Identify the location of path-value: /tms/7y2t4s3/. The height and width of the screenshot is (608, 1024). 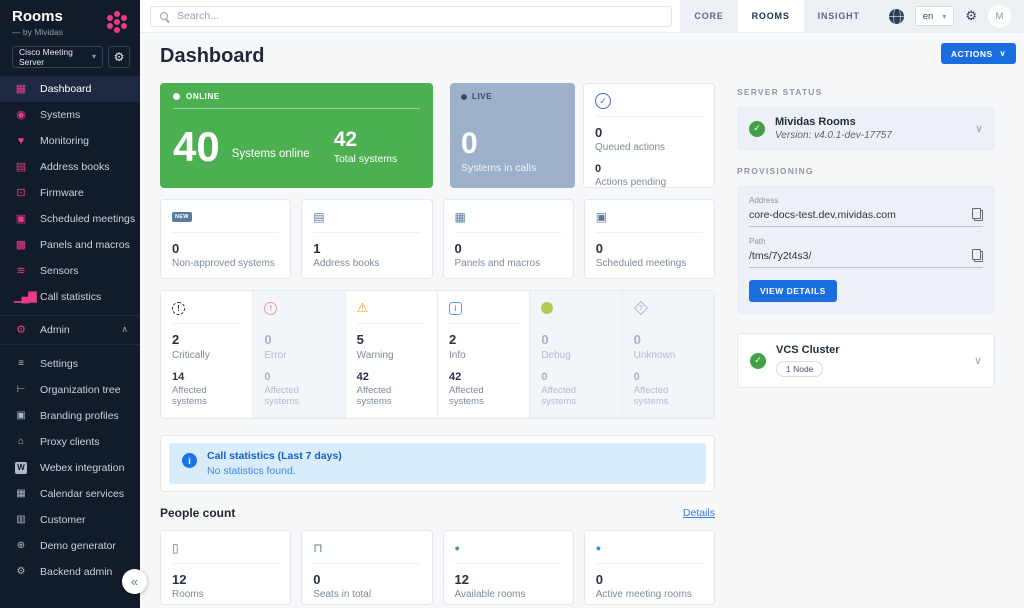
(780, 255).